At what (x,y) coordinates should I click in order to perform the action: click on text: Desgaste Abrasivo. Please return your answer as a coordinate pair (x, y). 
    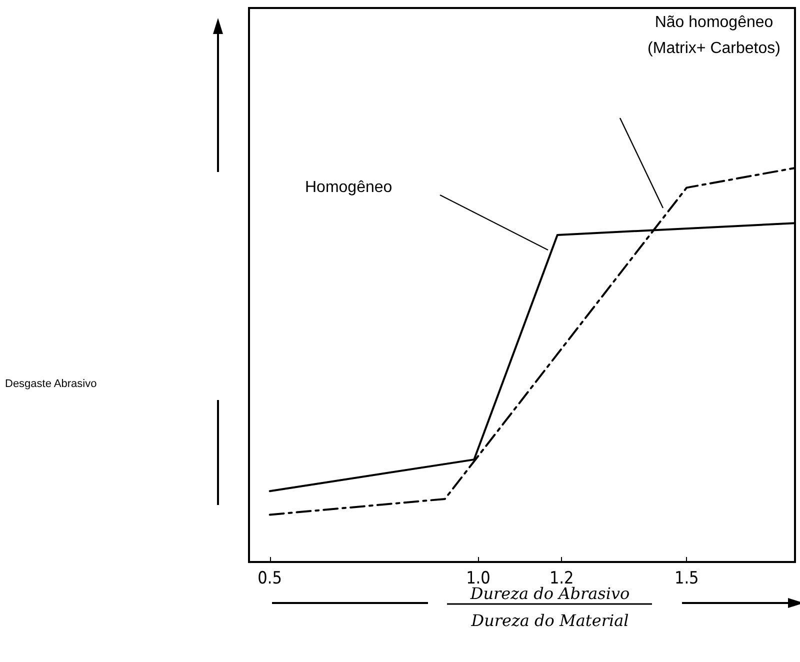
    Looking at the image, I should click on (51, 384).